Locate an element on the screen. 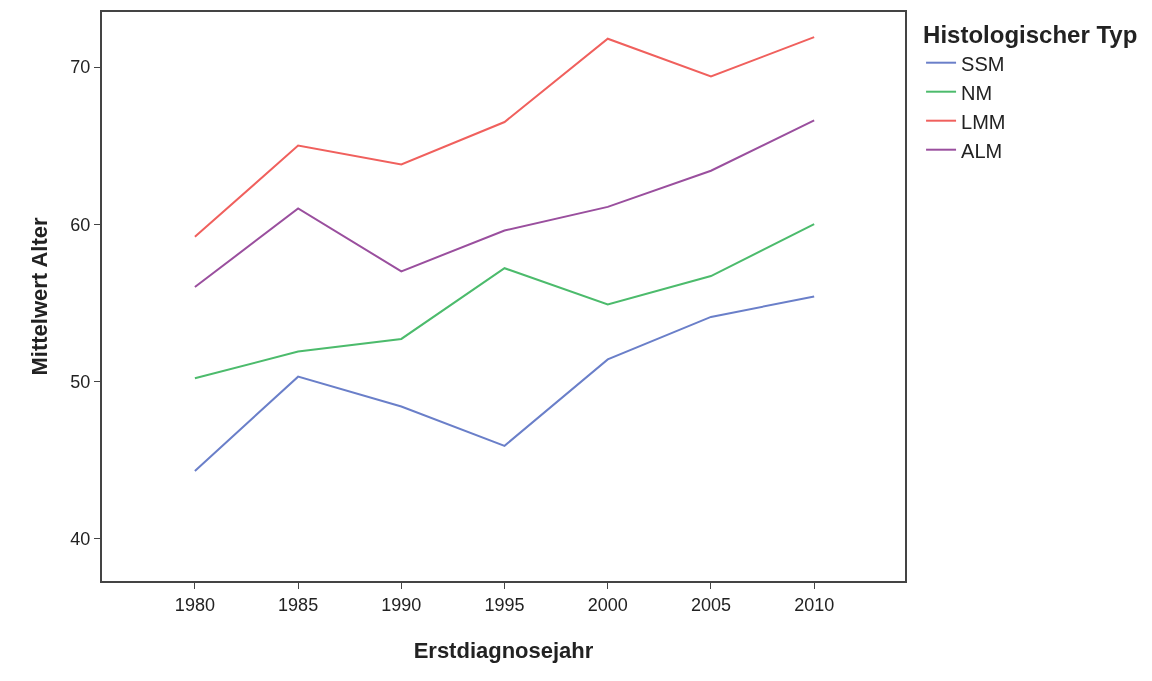  legend-label: ALM is located at coordinates (982, 150).